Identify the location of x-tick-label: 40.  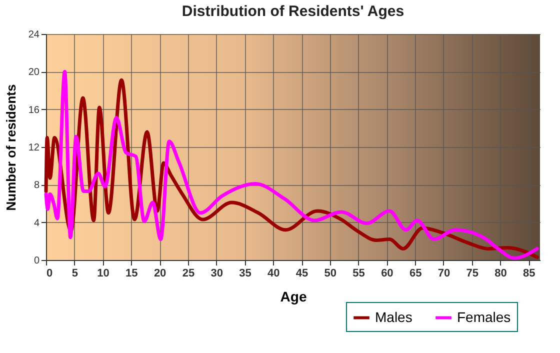
(274, 274).